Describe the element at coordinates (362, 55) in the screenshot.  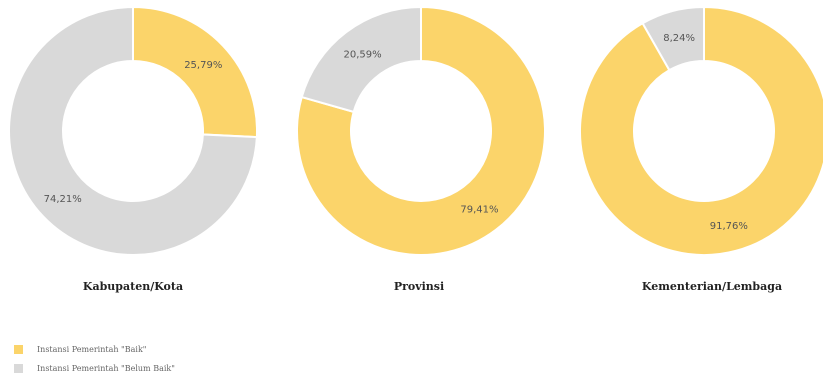
I see `slice-value-label: 20,59%` at that location.